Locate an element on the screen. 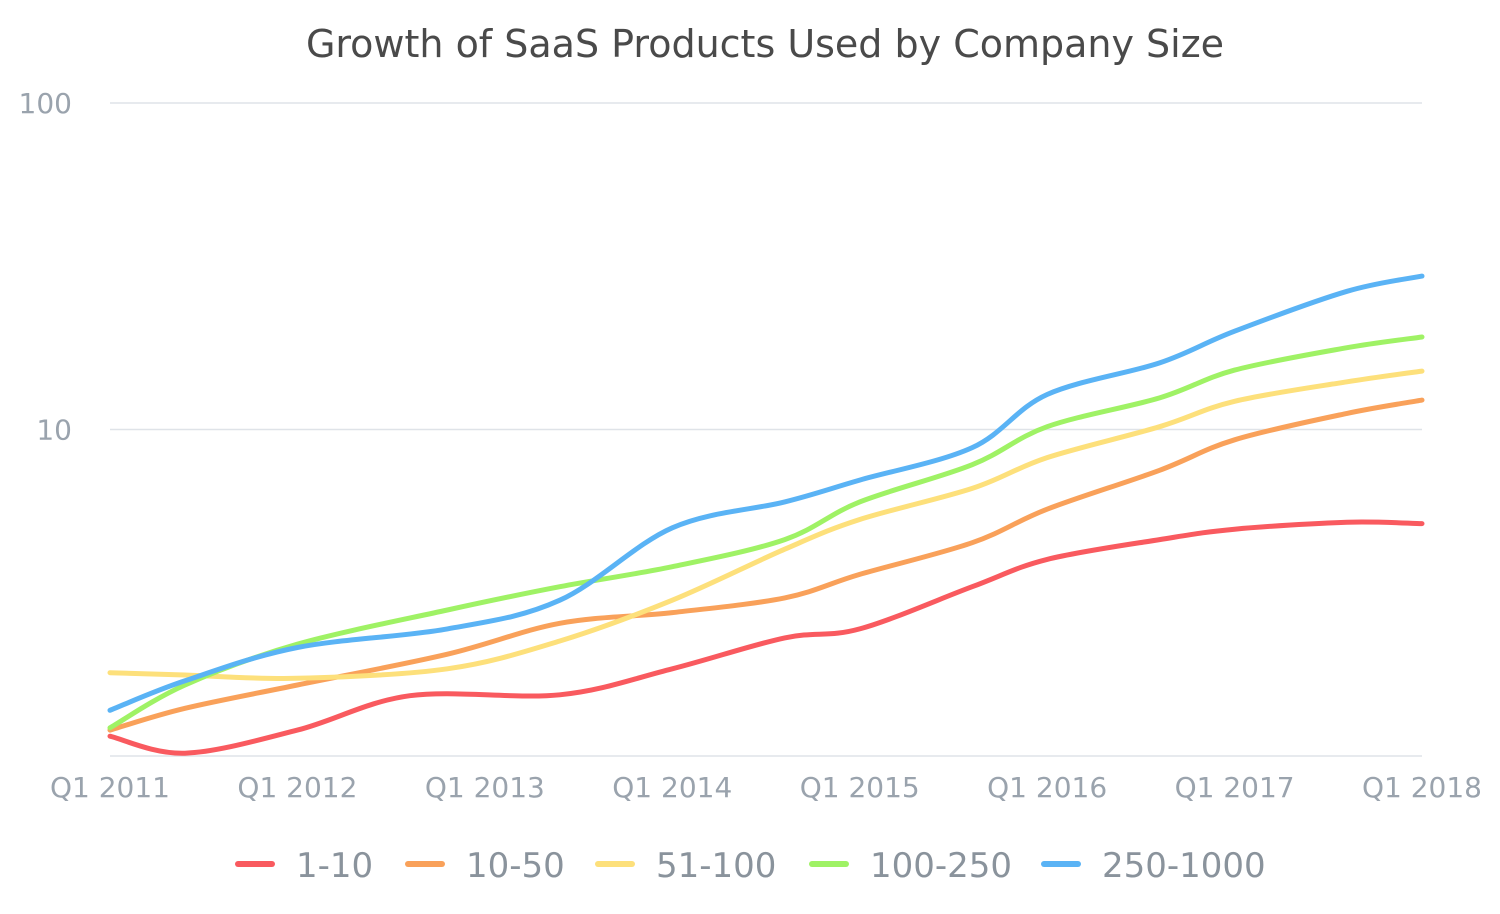 This screenshot has height=914, width=1500. legend-item: 51-100 is located at coordinates (685, 866).